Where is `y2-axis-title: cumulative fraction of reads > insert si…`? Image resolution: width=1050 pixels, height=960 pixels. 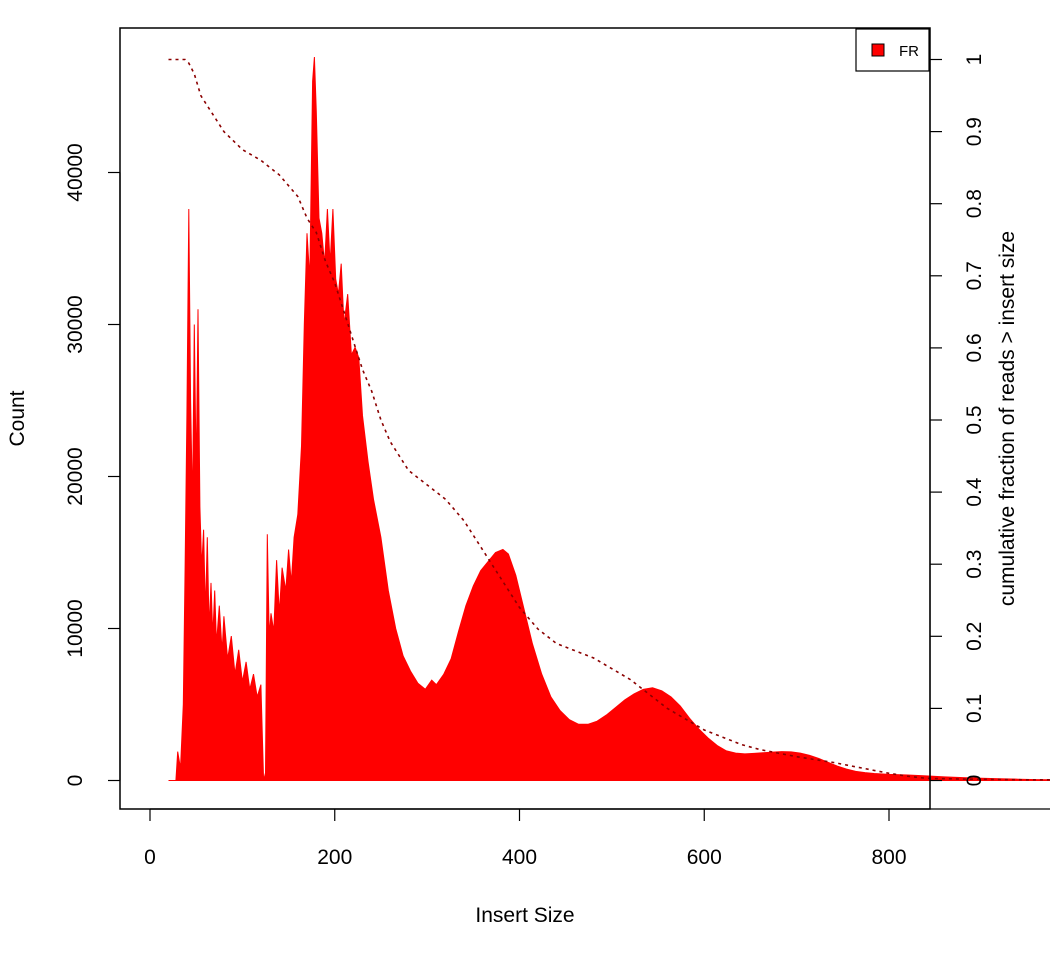 y2-axis-title: cumulative fraction of reads > insert si… is located at coordinates (1007, 418).